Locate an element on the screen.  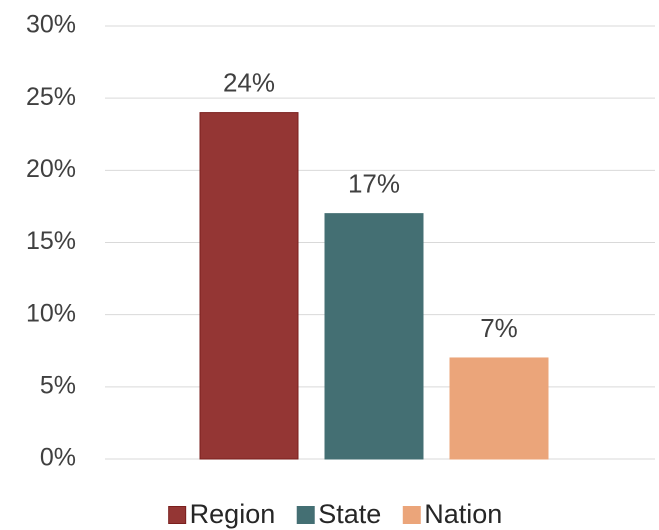
y-tick-label: 5% is located at coordinates (58, 385).